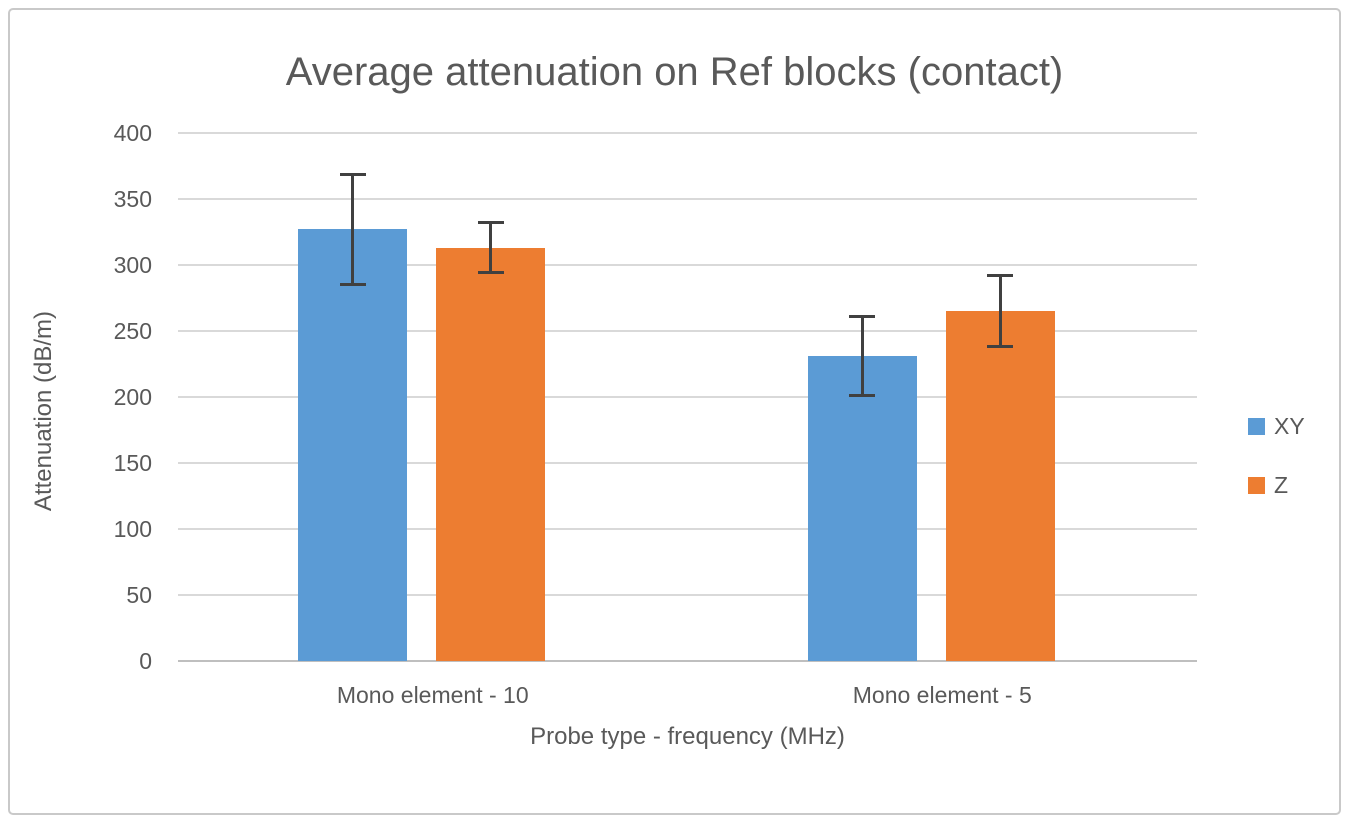 This screenshot has height=823, width=1349. I want to click on x-category-label-mono-element-5: Mono element - 5, so click(942, 695).